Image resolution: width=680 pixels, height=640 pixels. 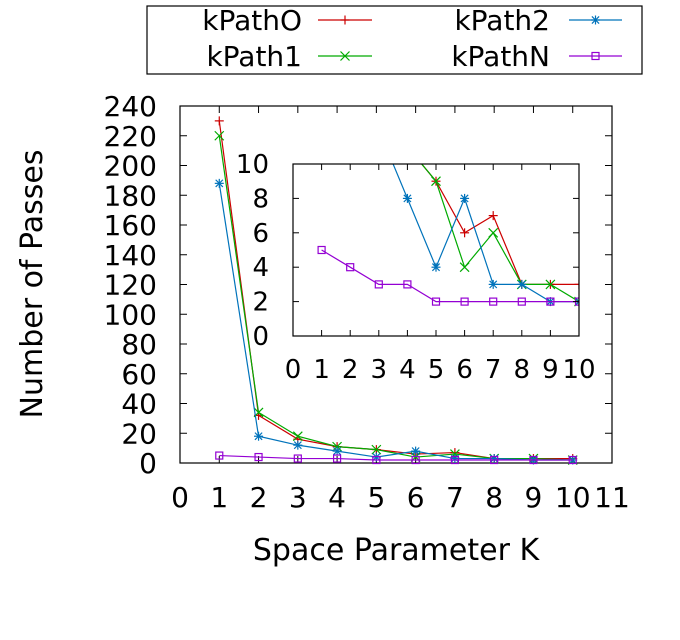 What do you see at coordinates (436, 370) in the screenshot?
I see `inset-x-tick-label: 5` at bounding box center [436, 370].